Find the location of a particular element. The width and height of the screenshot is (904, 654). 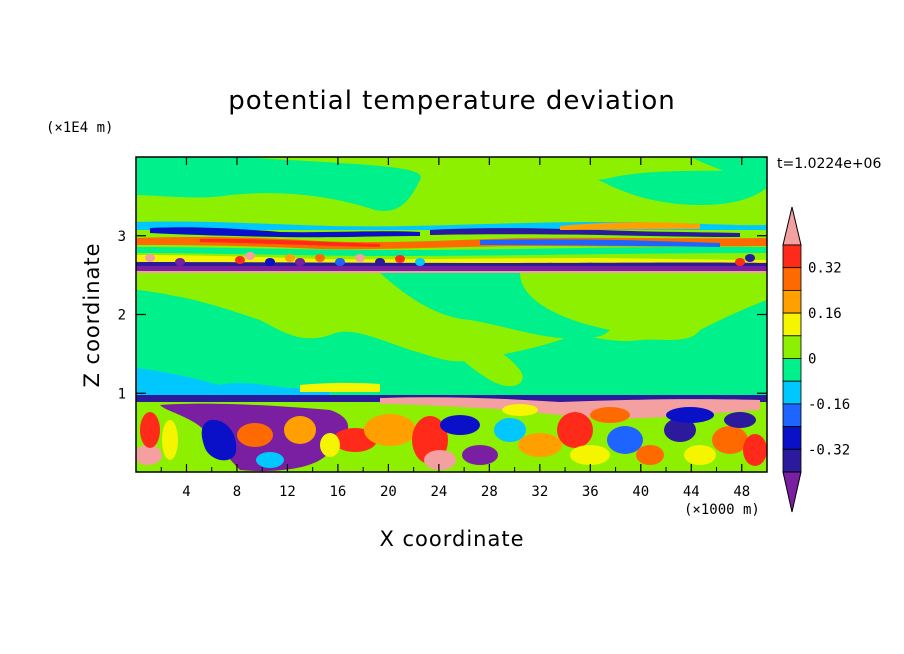

mid-cool-edge is located at coordinates (233, 381).